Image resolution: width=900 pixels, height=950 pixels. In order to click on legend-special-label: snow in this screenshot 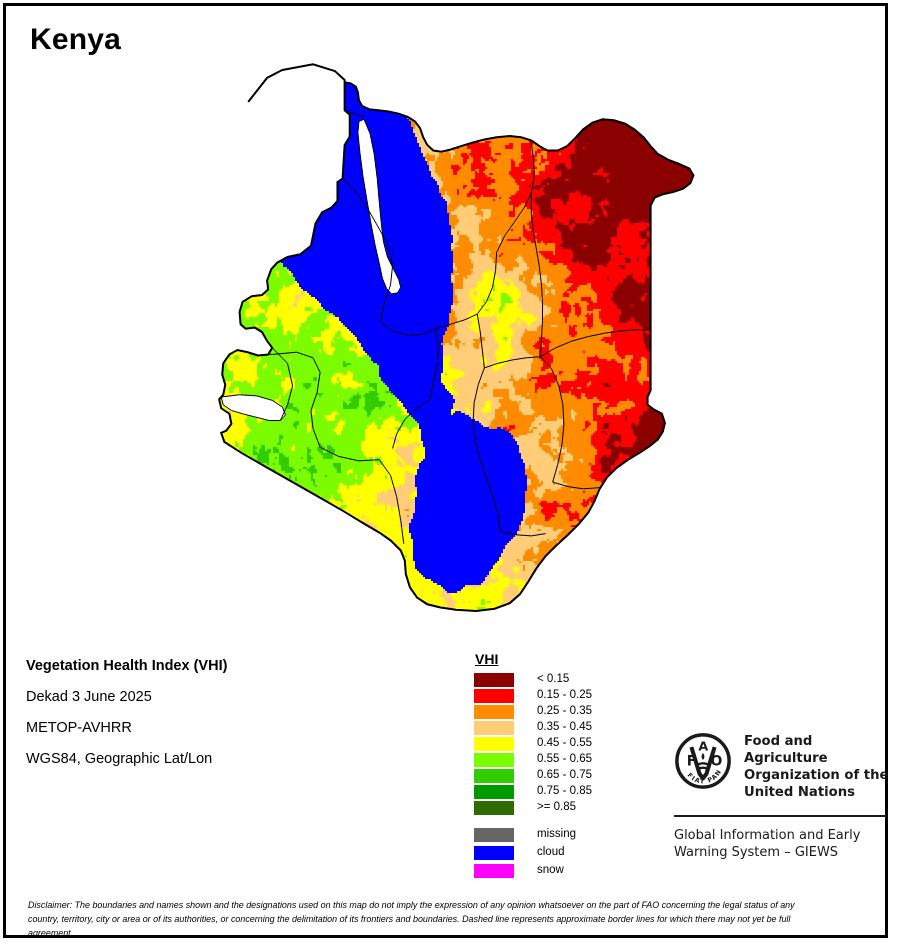, I will do `click(550, 870)`.